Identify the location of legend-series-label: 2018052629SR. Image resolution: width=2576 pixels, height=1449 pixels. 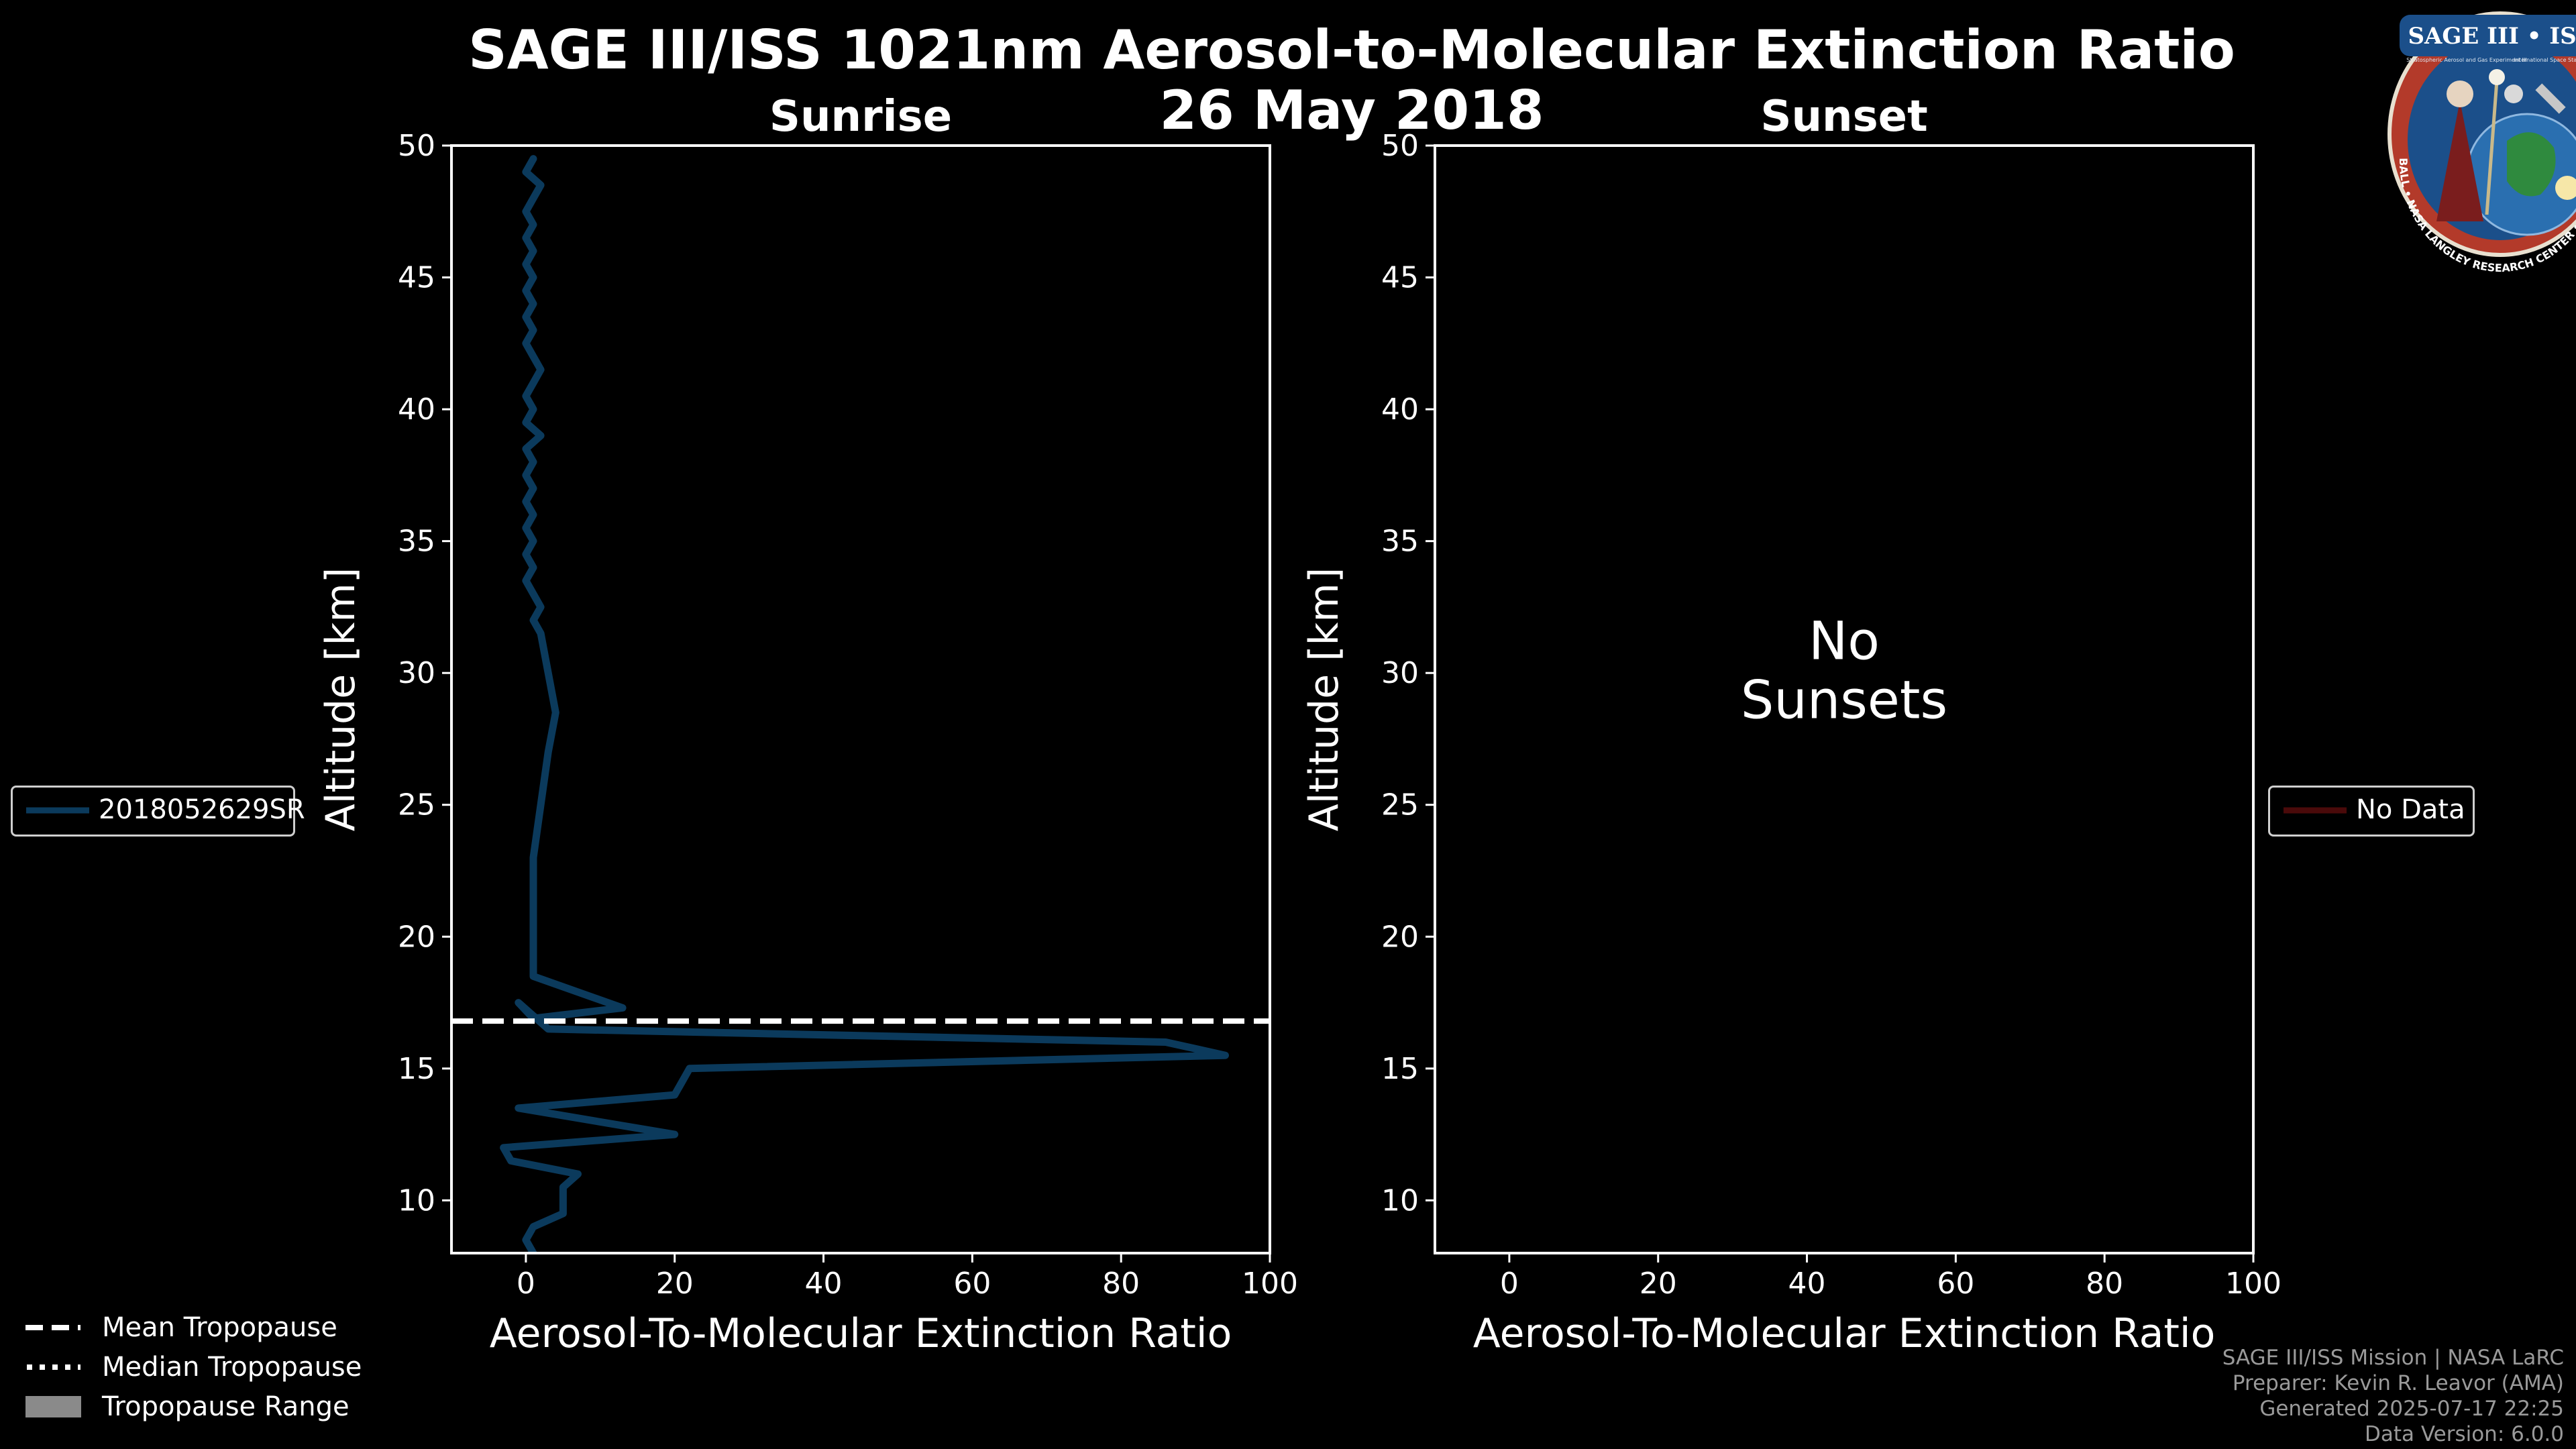
(202, 809).